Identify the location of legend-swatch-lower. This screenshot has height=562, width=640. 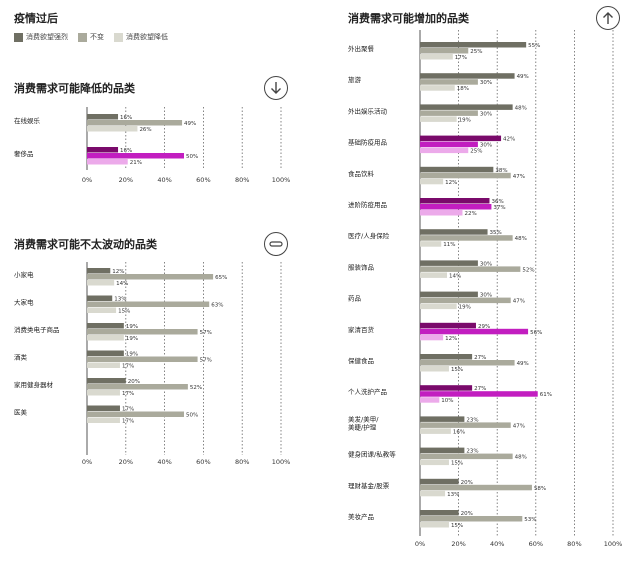
(118, 37).